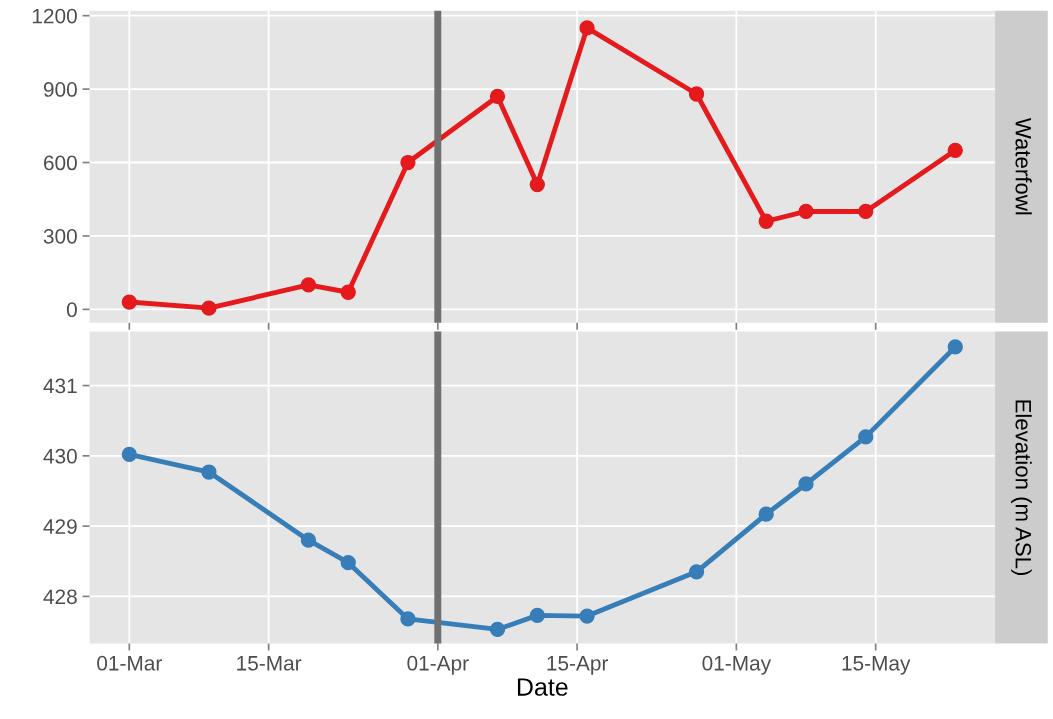  What do you see at coordinates (60, 386) in the screenshot?
I see `y-tick-label: 431` at bounding box center [60, 386].